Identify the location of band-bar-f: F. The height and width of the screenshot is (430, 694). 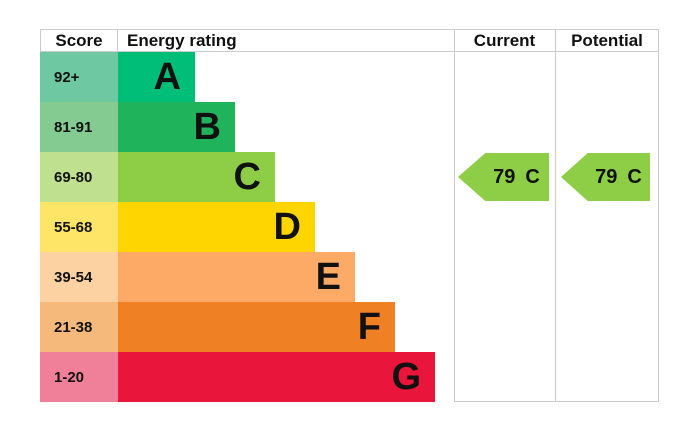
(256, 327).